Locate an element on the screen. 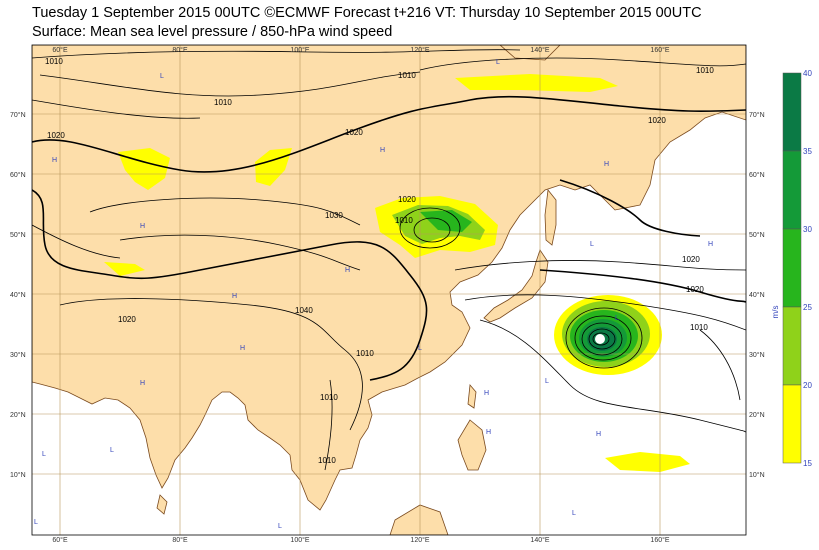  sakhalin-land is located at coordinates (550, 217).